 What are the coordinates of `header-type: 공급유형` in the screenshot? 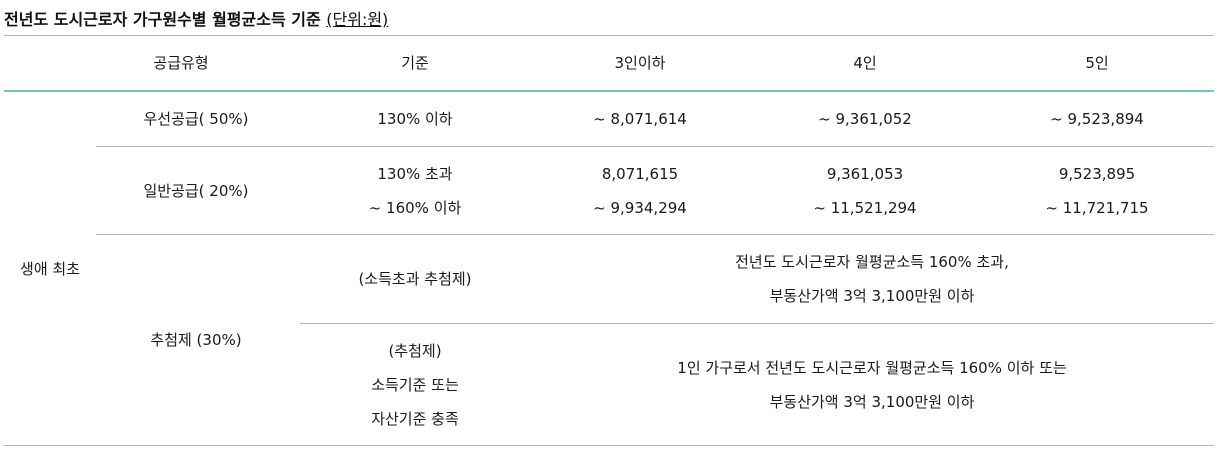 It's located at (181, 63).